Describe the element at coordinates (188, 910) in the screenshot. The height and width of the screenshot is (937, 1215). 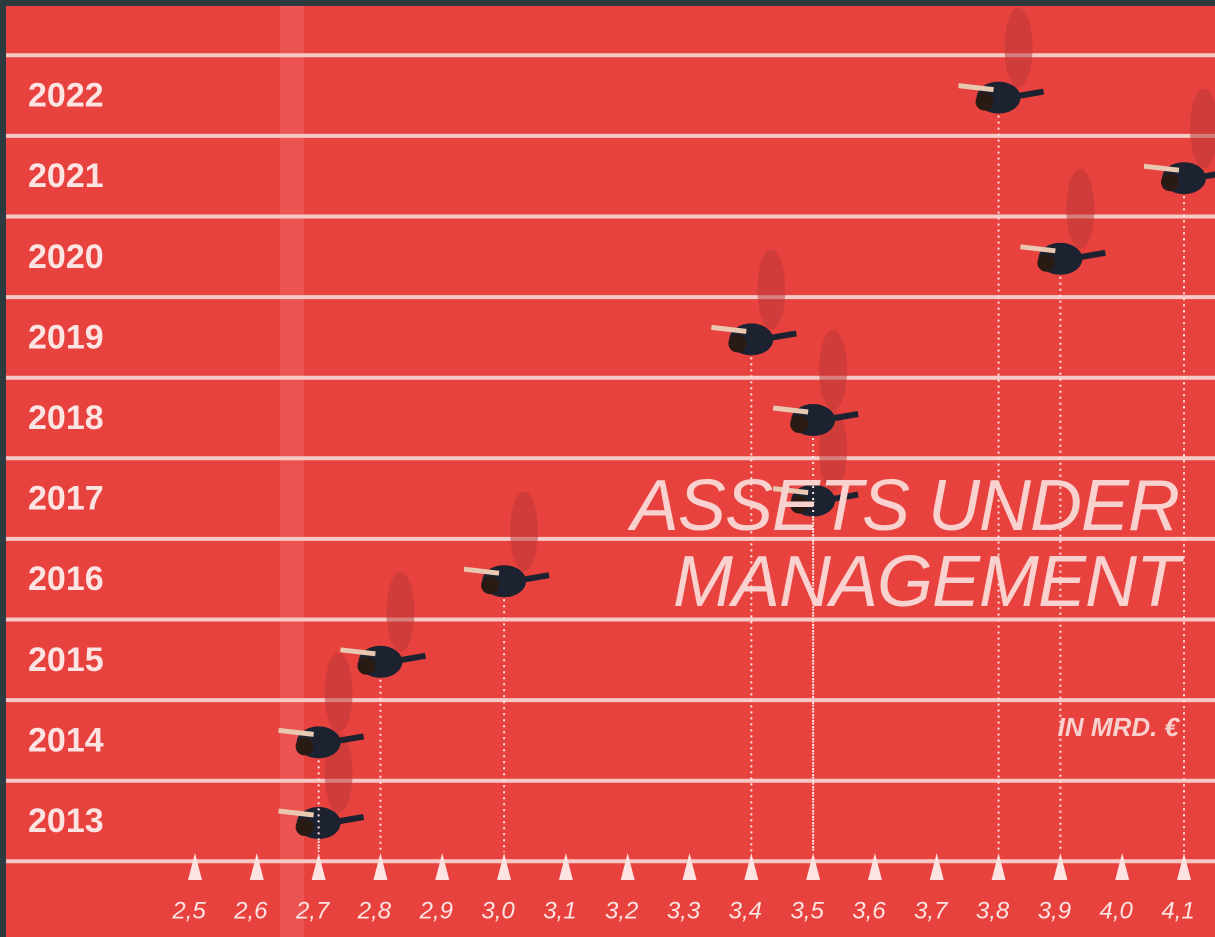
I see `x-tick-label: 2,5` at that location.